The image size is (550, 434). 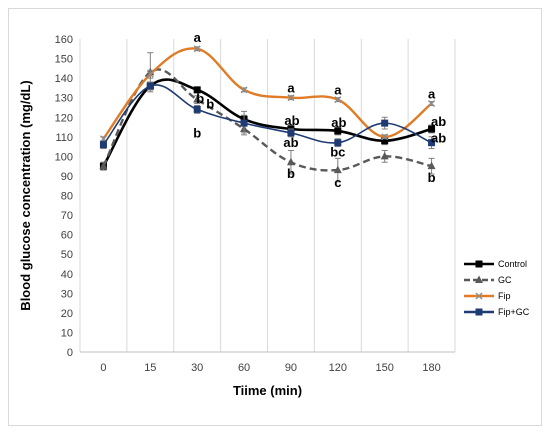 I want to click on y-tick-label: 130, so click(x=64, y=99).